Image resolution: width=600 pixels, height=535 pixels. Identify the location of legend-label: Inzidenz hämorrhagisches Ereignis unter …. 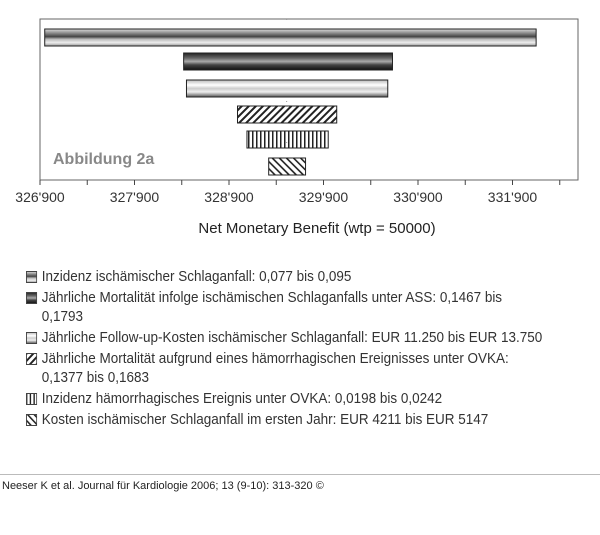
(242, 399).